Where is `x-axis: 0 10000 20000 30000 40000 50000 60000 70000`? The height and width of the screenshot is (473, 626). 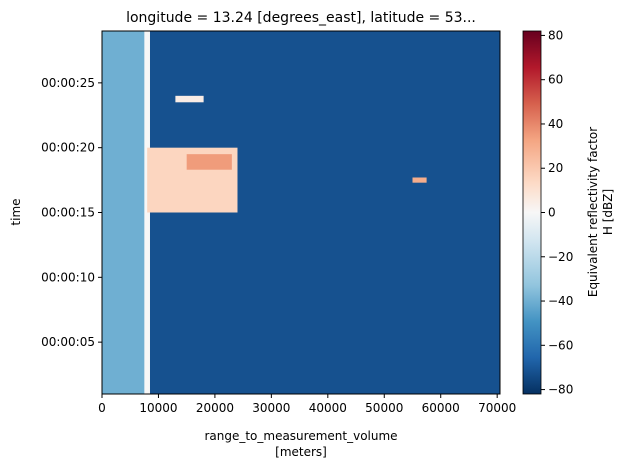
x-axis: 0 10000 20000 30000 40000 50000 60000 70000 is located at coordinates (307, 404).